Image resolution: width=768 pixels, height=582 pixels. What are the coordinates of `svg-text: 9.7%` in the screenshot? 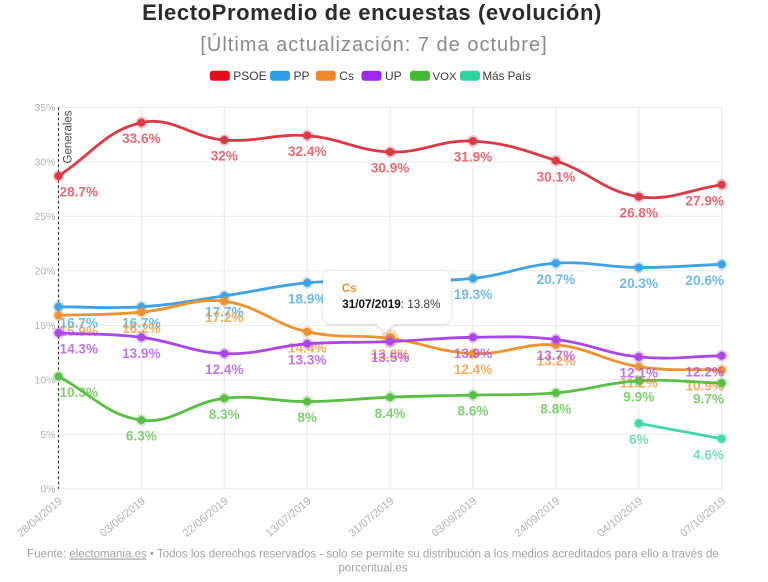 It's located at (708, 399).